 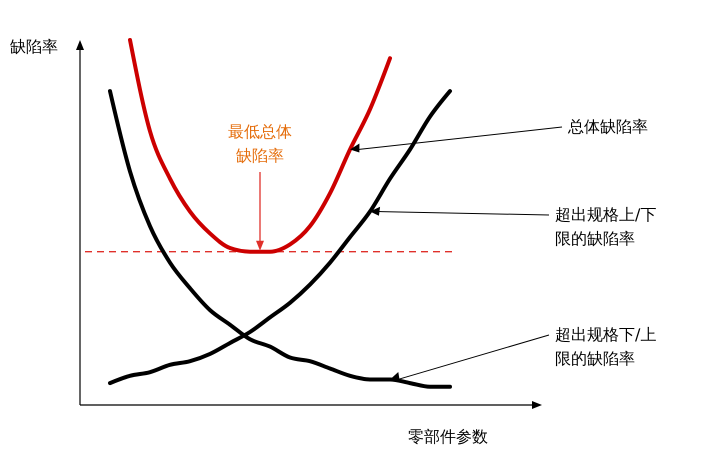 What do you see at coordinates (260, 131) in the screenshot?
I see `text: 最低总体` at bounding box center [260, 131].